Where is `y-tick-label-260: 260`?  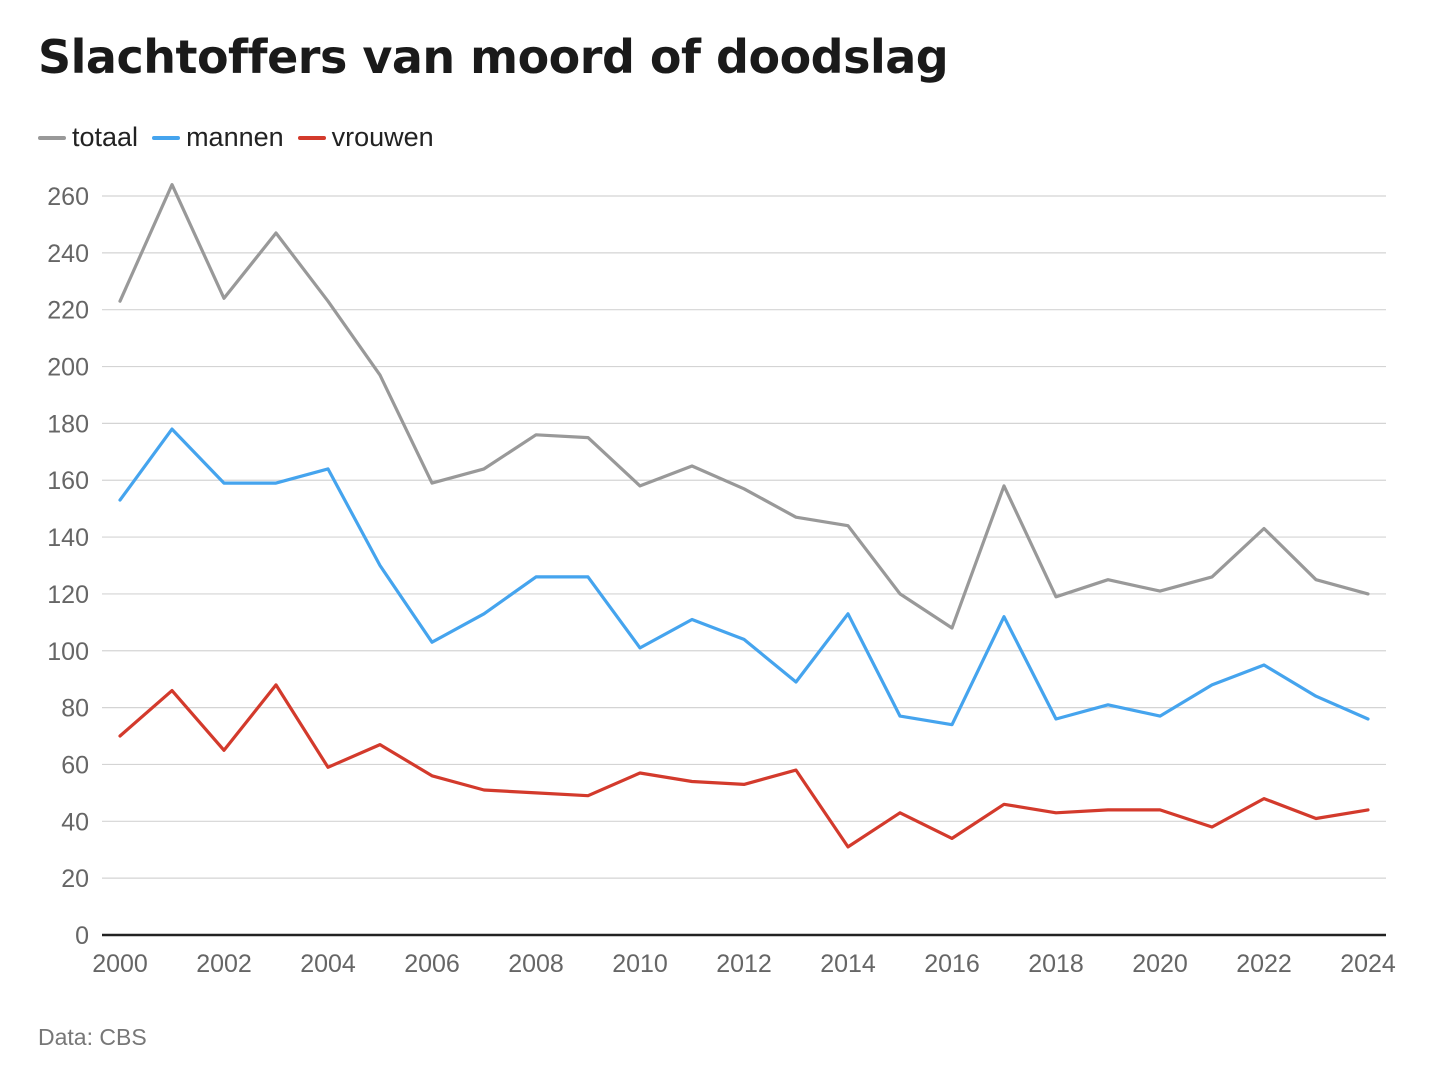
y-tick-label-260: 260 is located at coordinates (68, 197).